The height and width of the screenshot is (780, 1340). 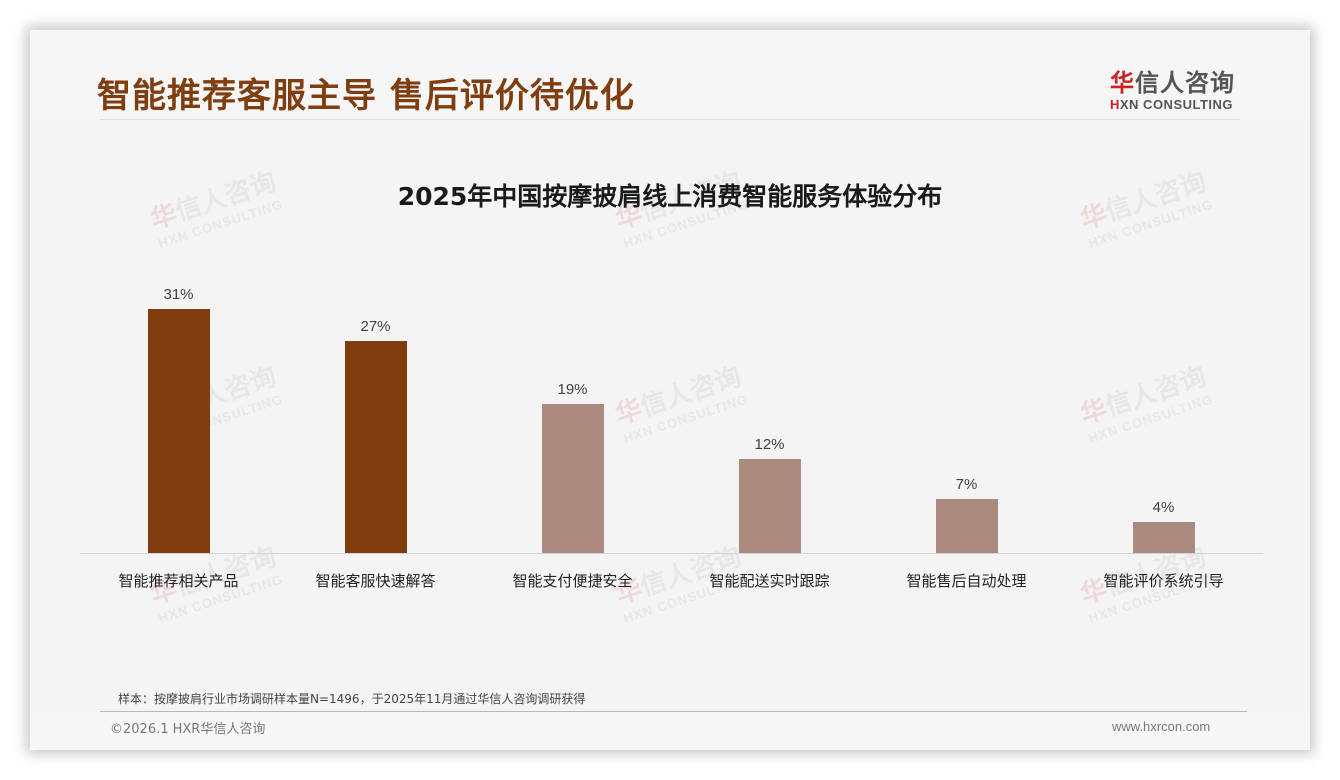 What do you see at coordinates (178, 581) in the screenshot?
I see `category-label: 智能推荐相关产品` at bounding box center [178, 581].